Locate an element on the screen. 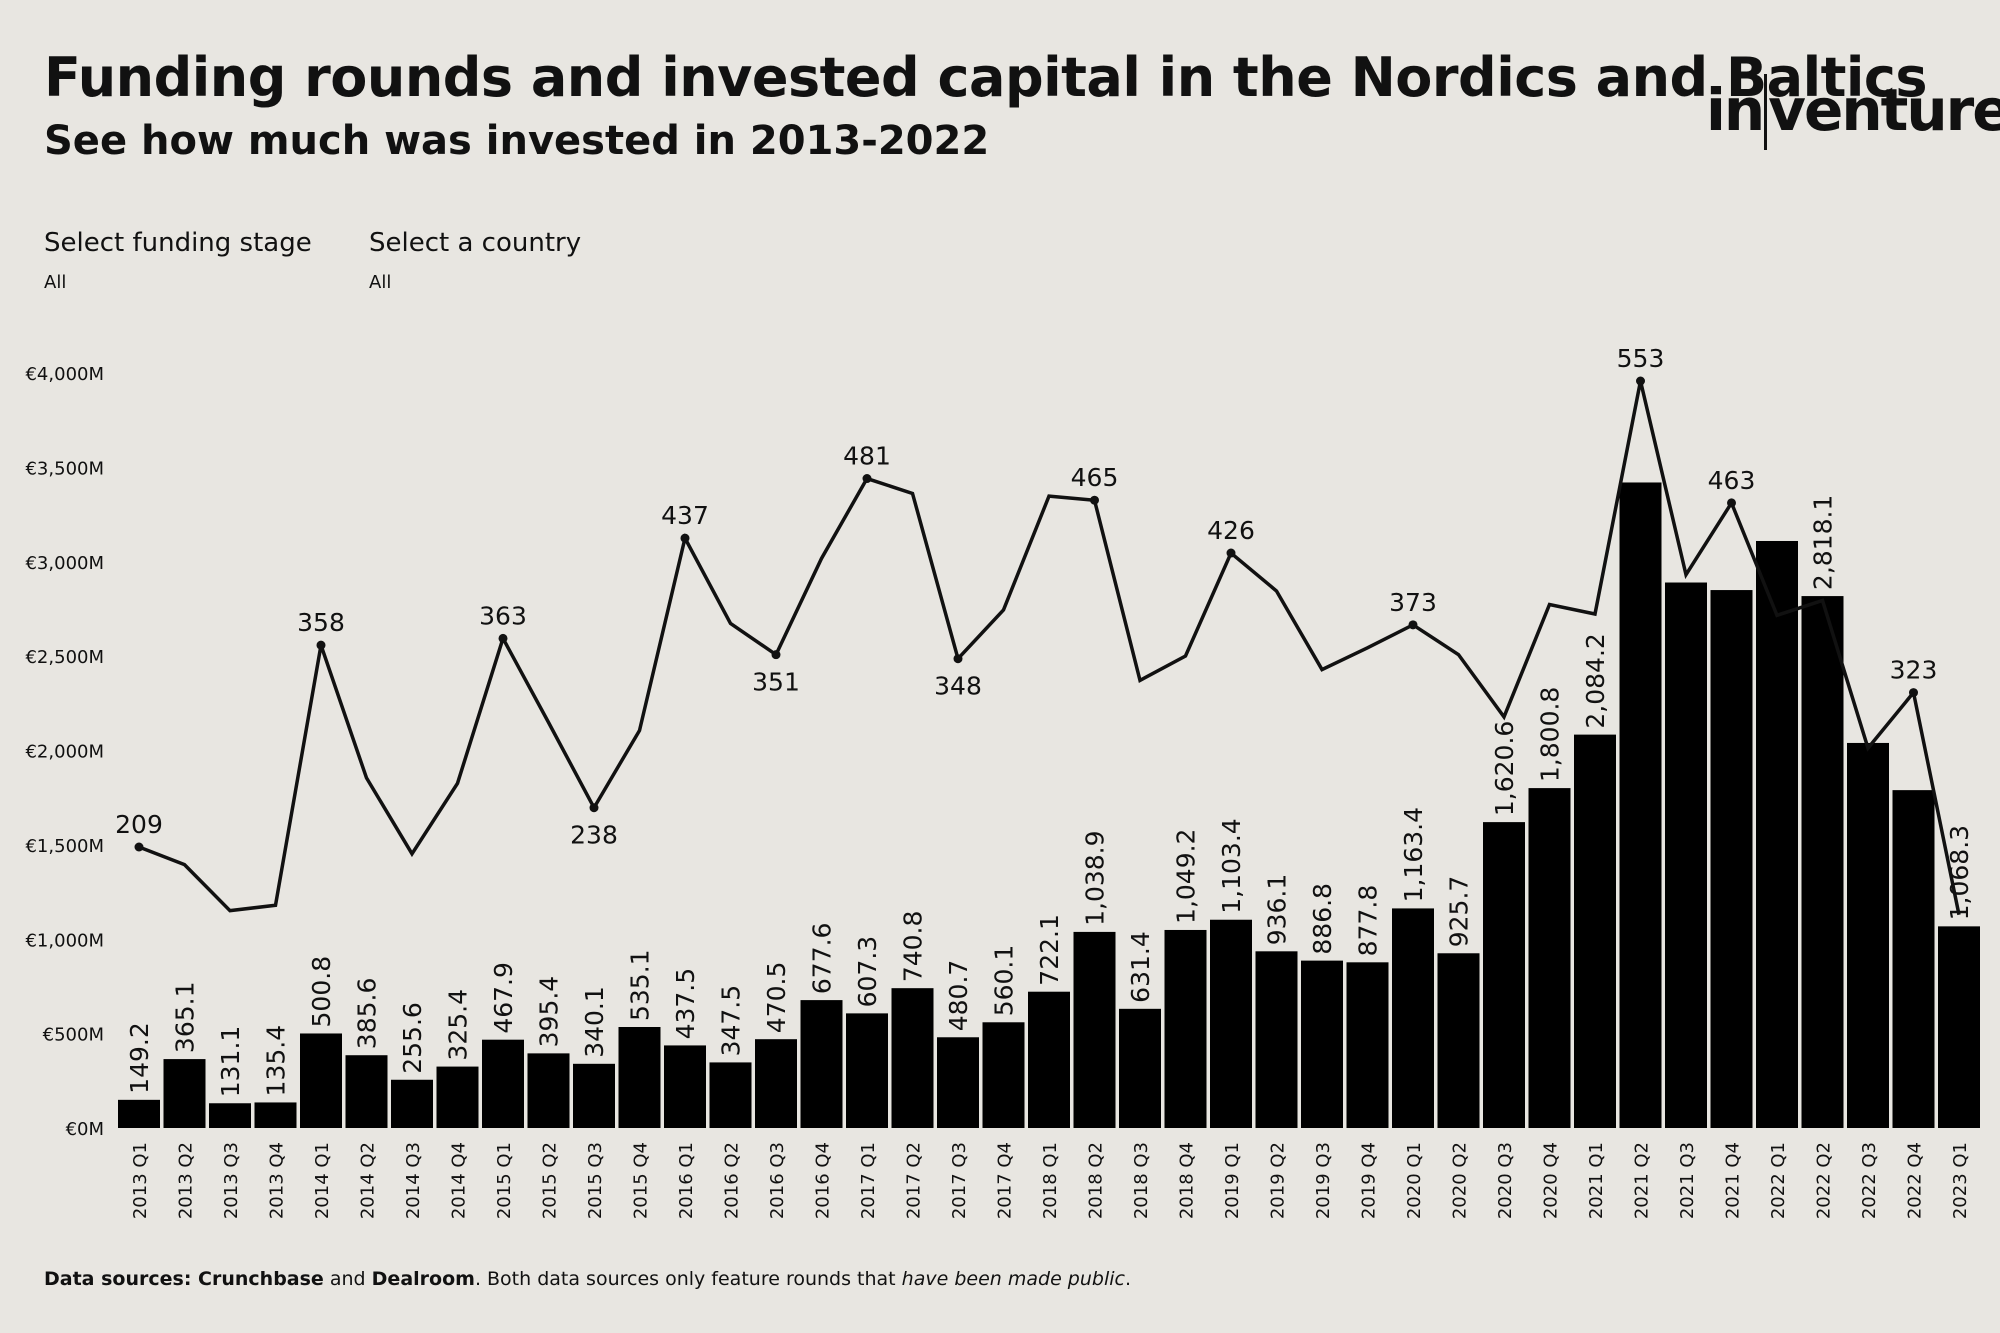  bar-data-label: 437.5 is located at coordinates (685, 1004).